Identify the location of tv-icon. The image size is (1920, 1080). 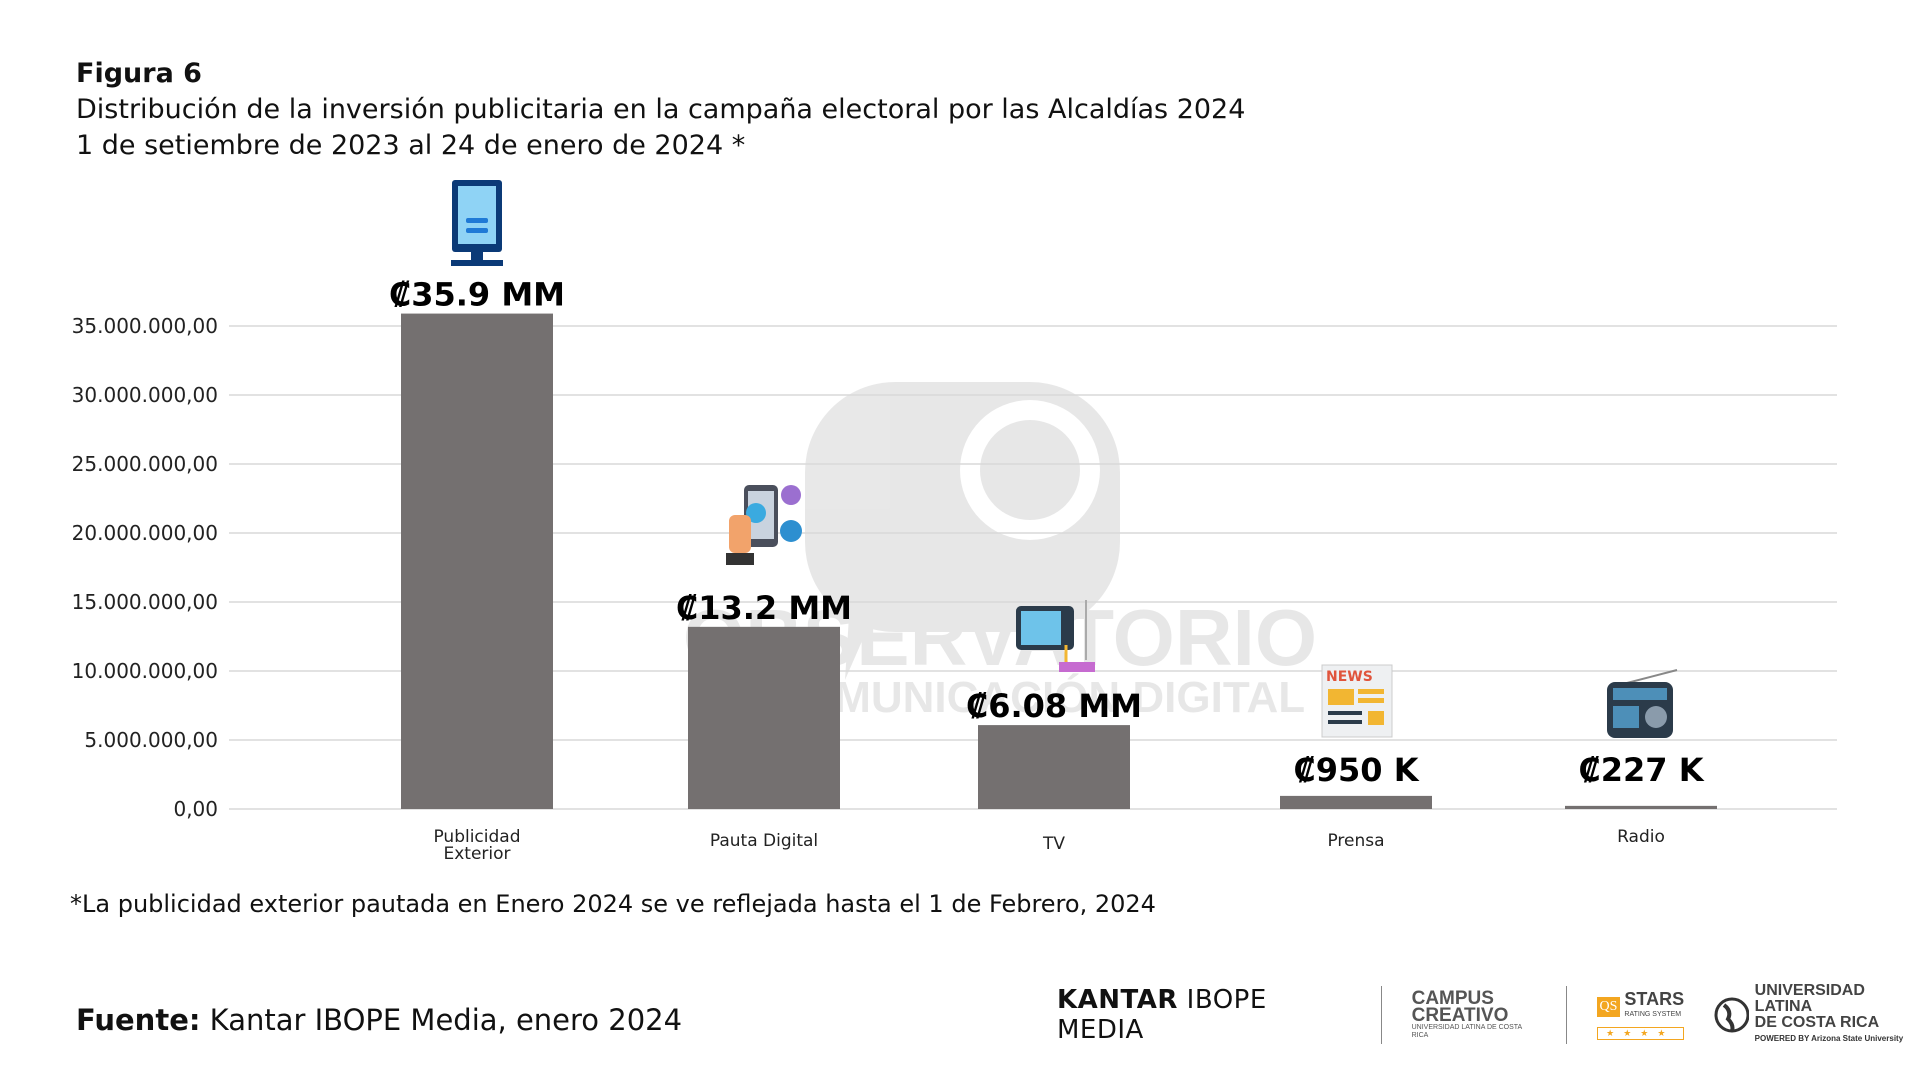
(1055, 636).